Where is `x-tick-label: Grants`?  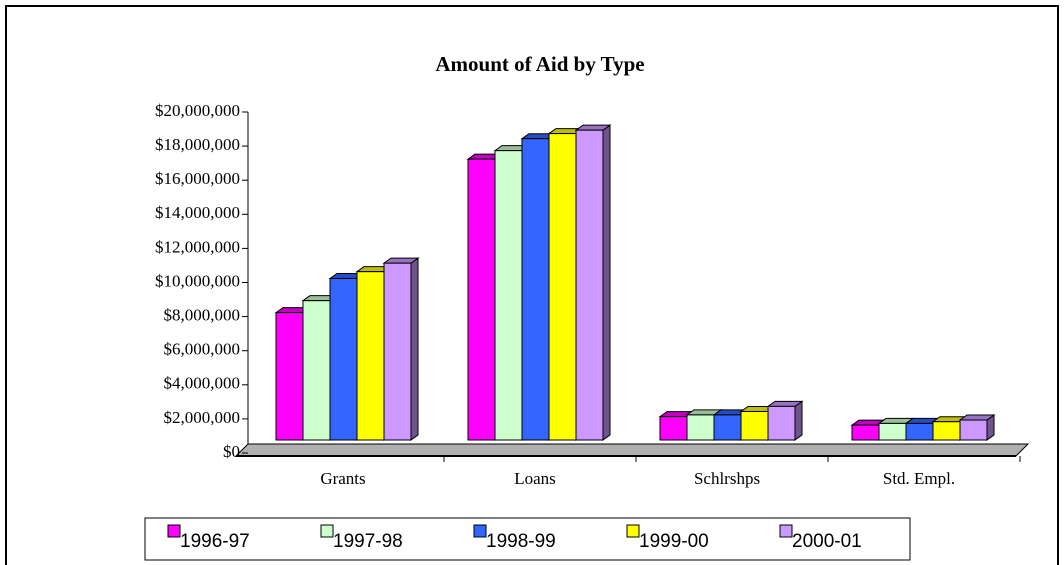
x-tick-label: Grants is located at coordinates (342, 478).